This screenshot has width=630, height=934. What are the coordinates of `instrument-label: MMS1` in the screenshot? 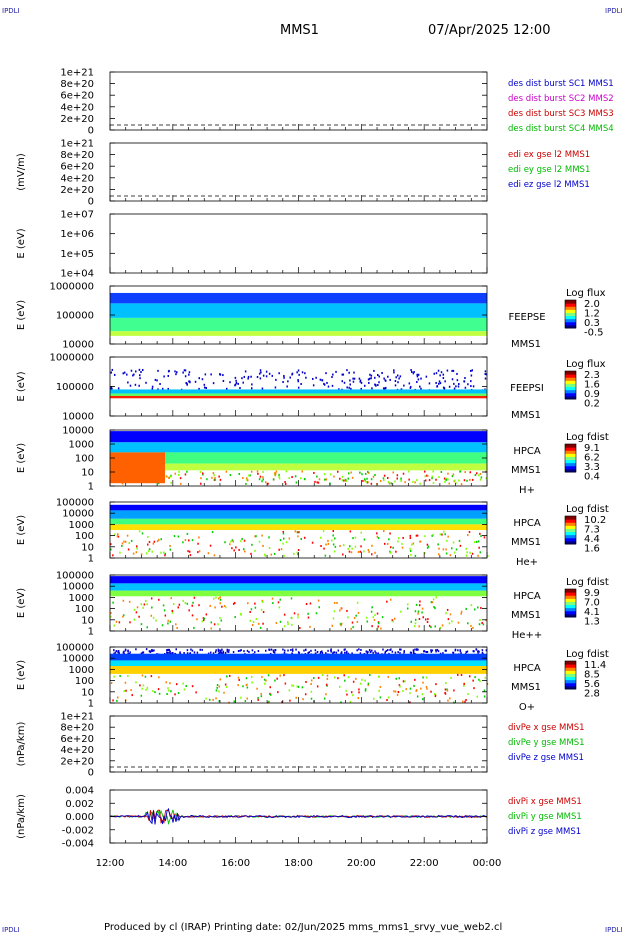 It's located at (526, 344).